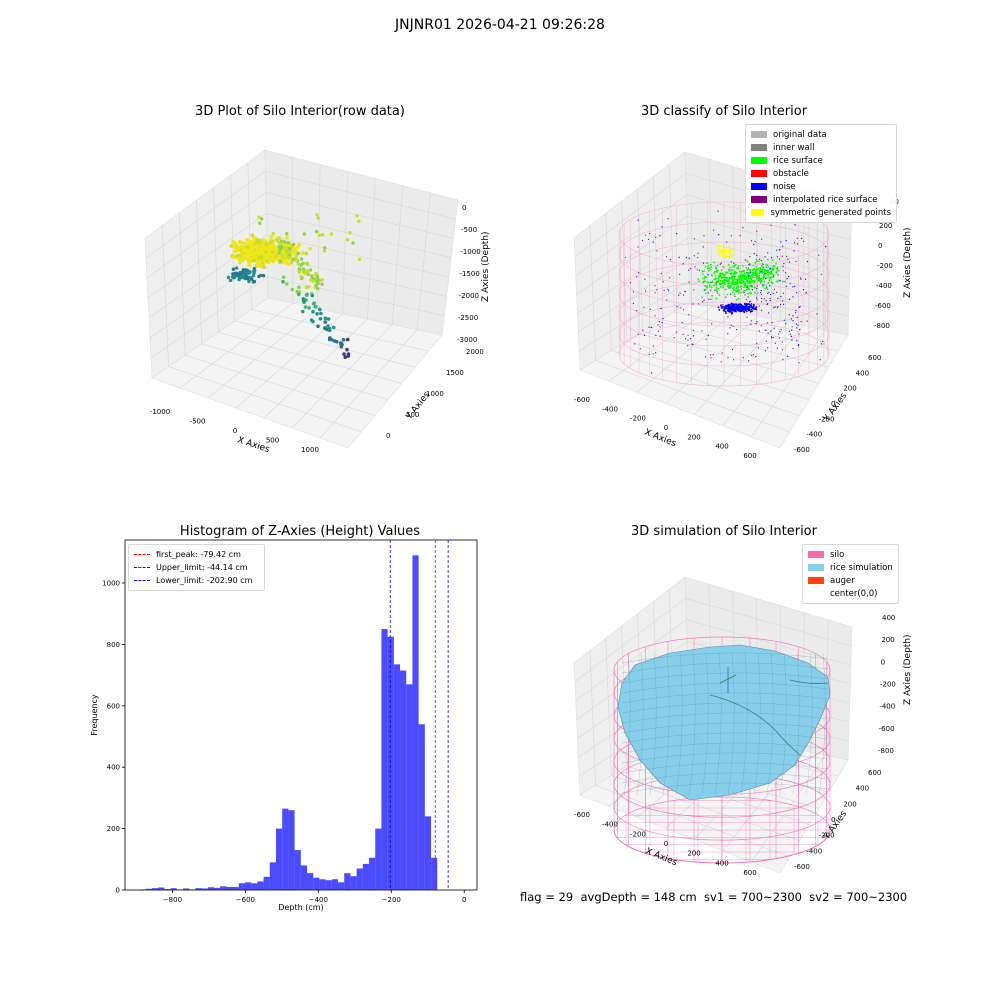  Describe the element at coordinates (202, 567) in the screenshot. I see `legend-label: Upper_limit: -44.14 cm` at that location.